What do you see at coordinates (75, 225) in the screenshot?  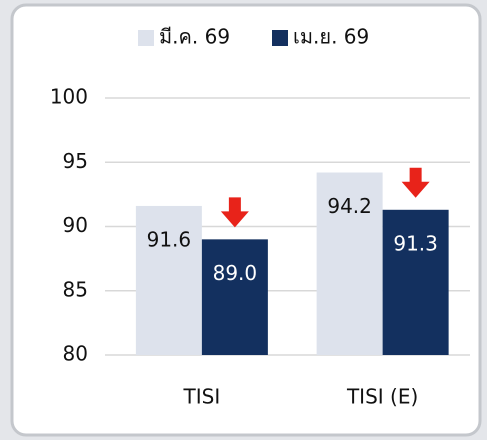 I see `y-tick-label: 90` at bounding box center [75, 225].